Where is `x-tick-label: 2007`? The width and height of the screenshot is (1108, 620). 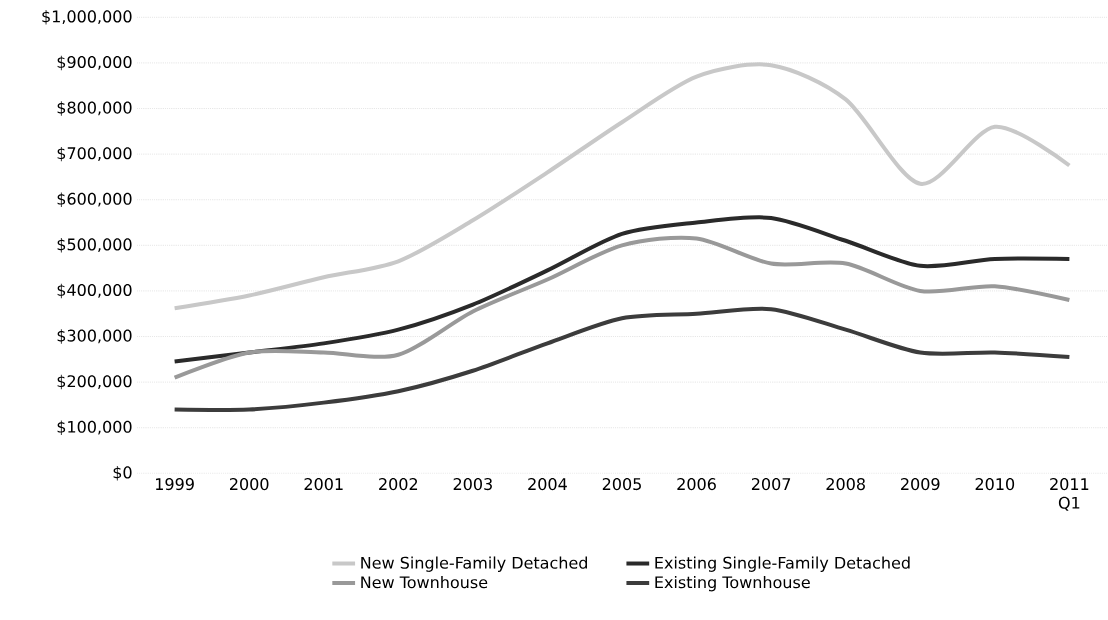
x-tick-label: 2007 is located at coordinates (771, 484).